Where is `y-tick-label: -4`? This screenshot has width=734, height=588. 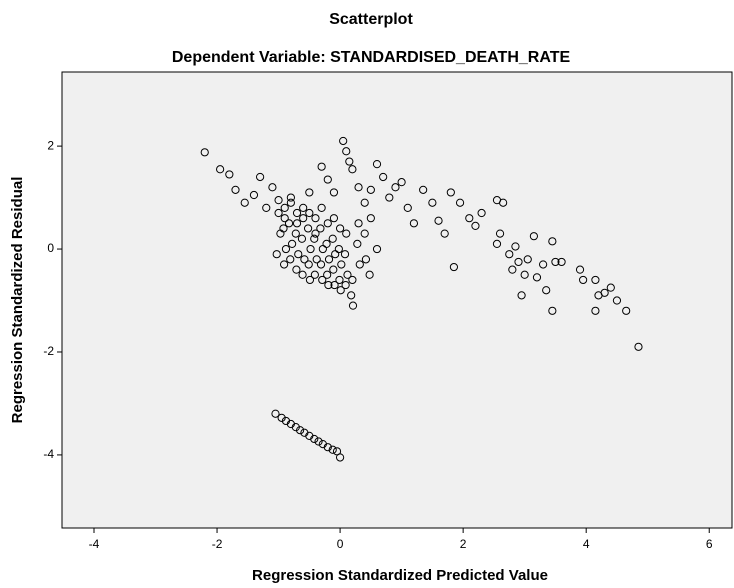
y-tick-label: -4 is located at coordinates (48, 454).